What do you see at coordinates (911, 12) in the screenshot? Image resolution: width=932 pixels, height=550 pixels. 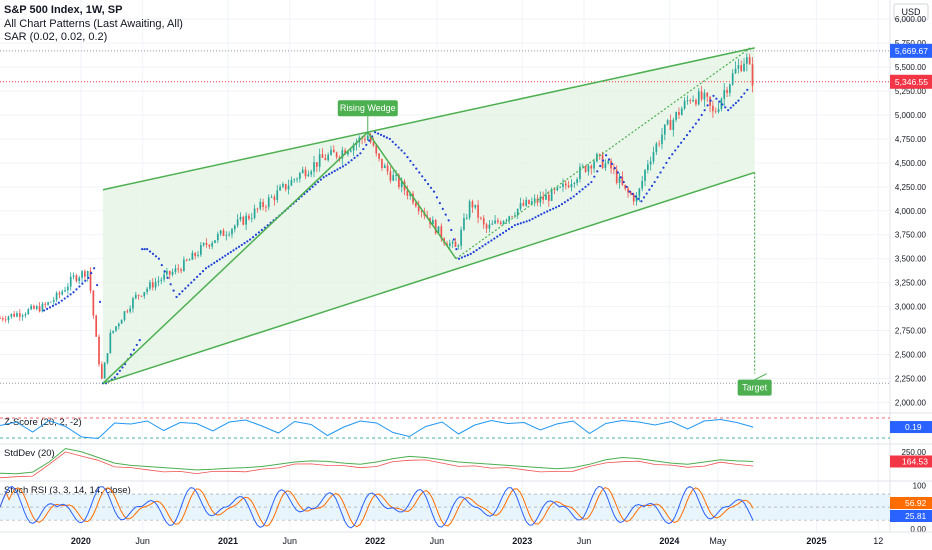 I see `currency-box` at bounding box center [911, 12].